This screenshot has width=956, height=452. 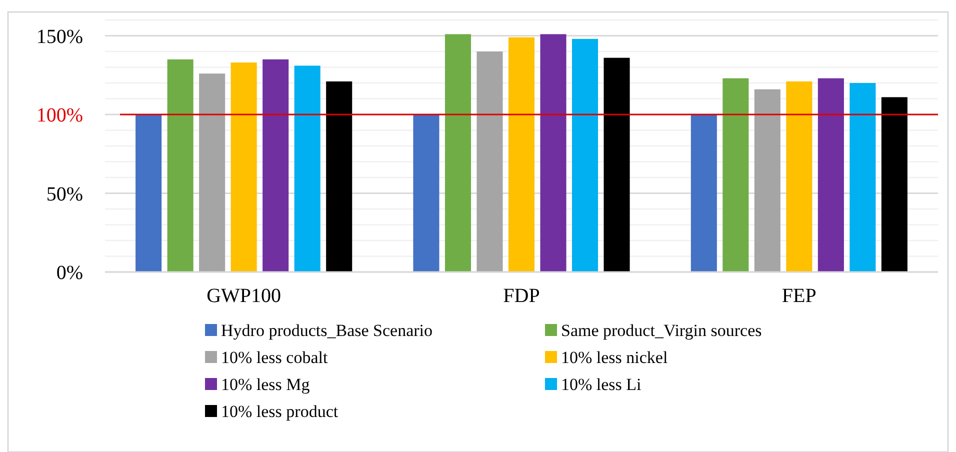 What do you see at coordinates (521, 296) in the screenshot?
I see `x-tick-label: FDP` at bounding box center [521, 296].